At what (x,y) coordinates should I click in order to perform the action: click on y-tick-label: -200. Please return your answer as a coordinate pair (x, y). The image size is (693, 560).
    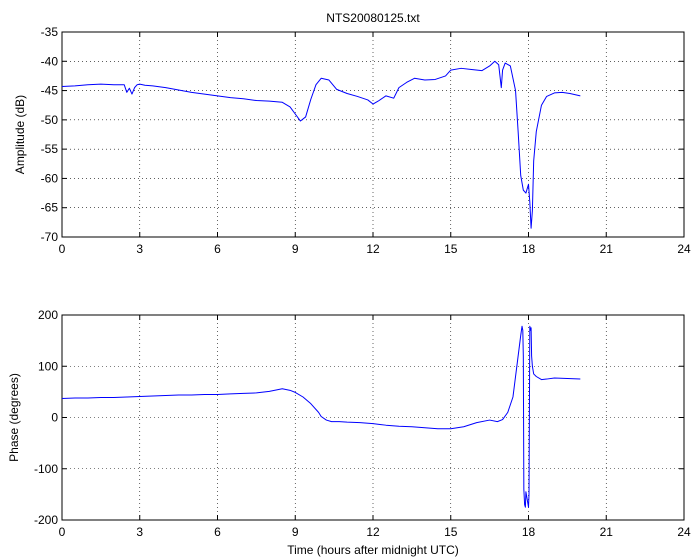
    Looking at the image, I should click on (46, 520).